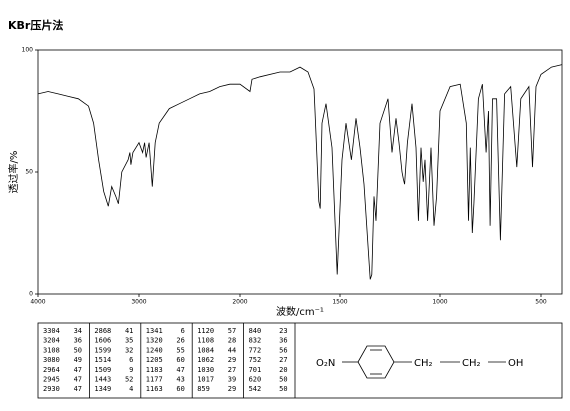  What do you see at coordinates (138, 302) in the screenshot?
I see `x-tick-label: 3000` at bounding box center [138, 302].